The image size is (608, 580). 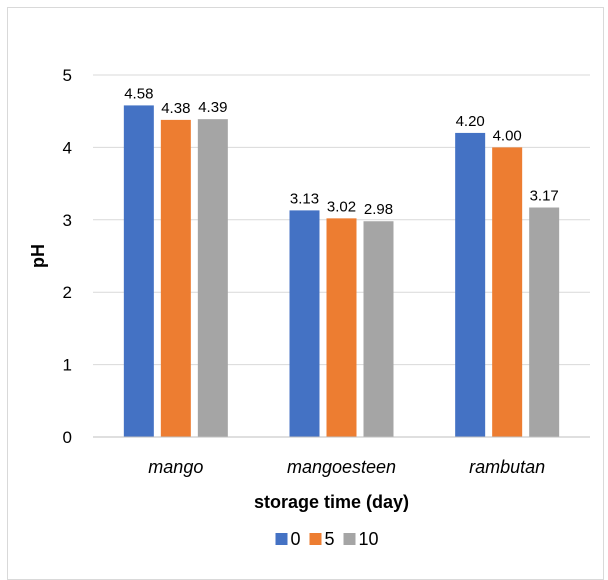 What do you see at coordinates (67, 365) in the screenshot?
I see `y-tick-label: 1` at bounding box center [67, 365].